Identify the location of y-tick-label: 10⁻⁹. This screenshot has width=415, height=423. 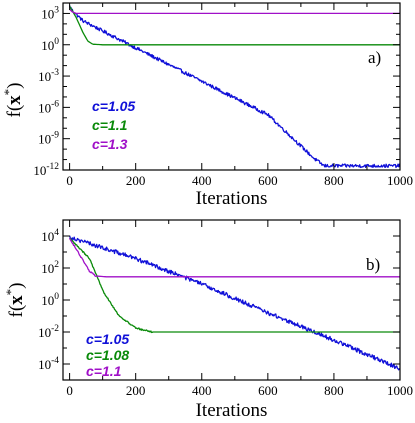
(48, 139).